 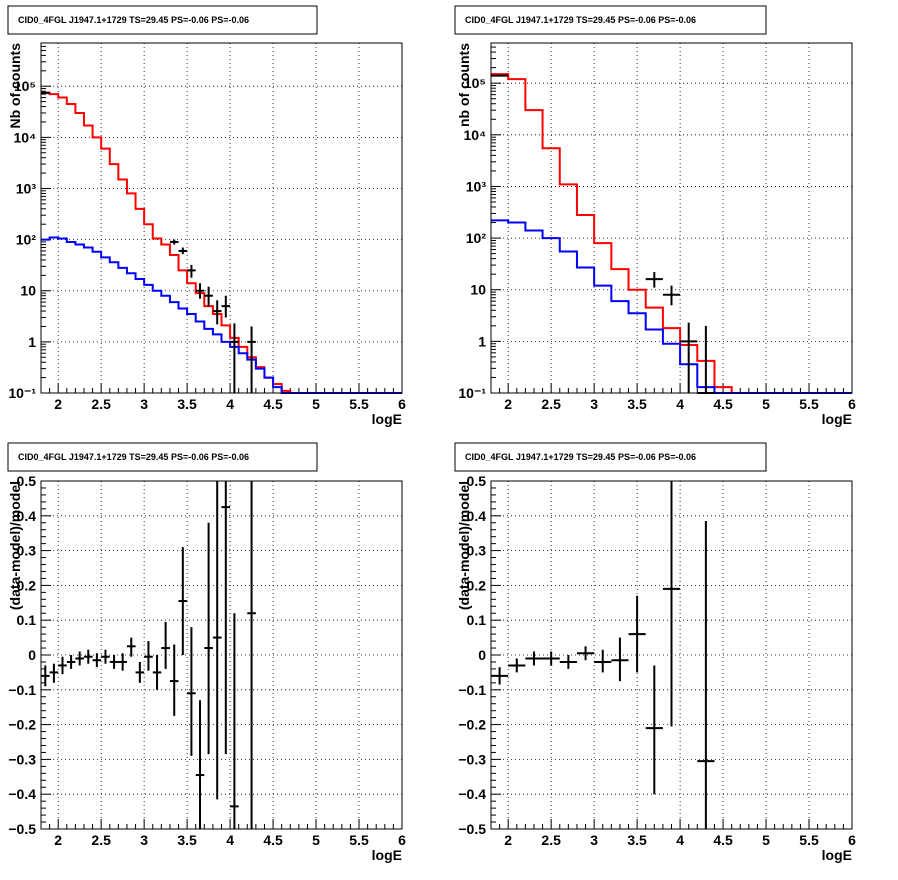 What do you see at coordinates (671, 306) in the screenshot?
I see `series-line-blue` at bounding box center [671, 306].